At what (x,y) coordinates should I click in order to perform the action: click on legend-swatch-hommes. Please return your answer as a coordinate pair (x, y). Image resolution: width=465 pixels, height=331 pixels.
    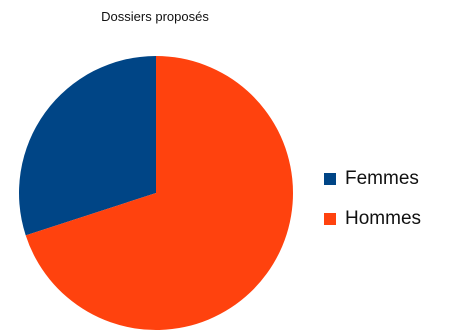
    Looking at the image, I should click on (330, 219).